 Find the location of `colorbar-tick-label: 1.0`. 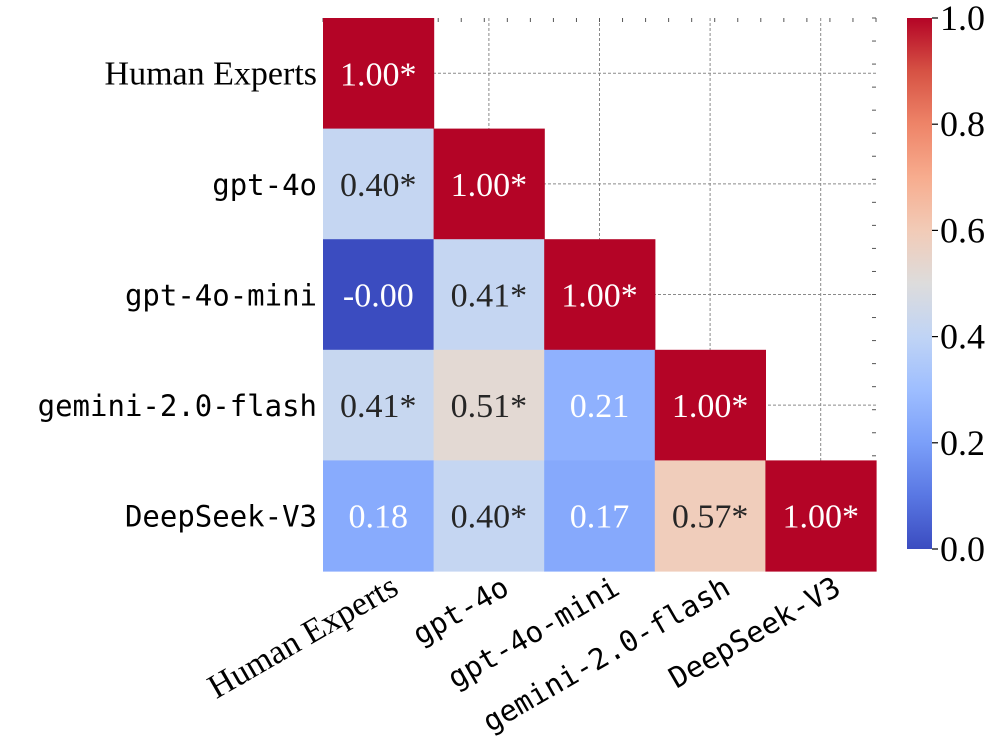

colorbar-tick-label: 1.0 is located at coordinates (962, 19).